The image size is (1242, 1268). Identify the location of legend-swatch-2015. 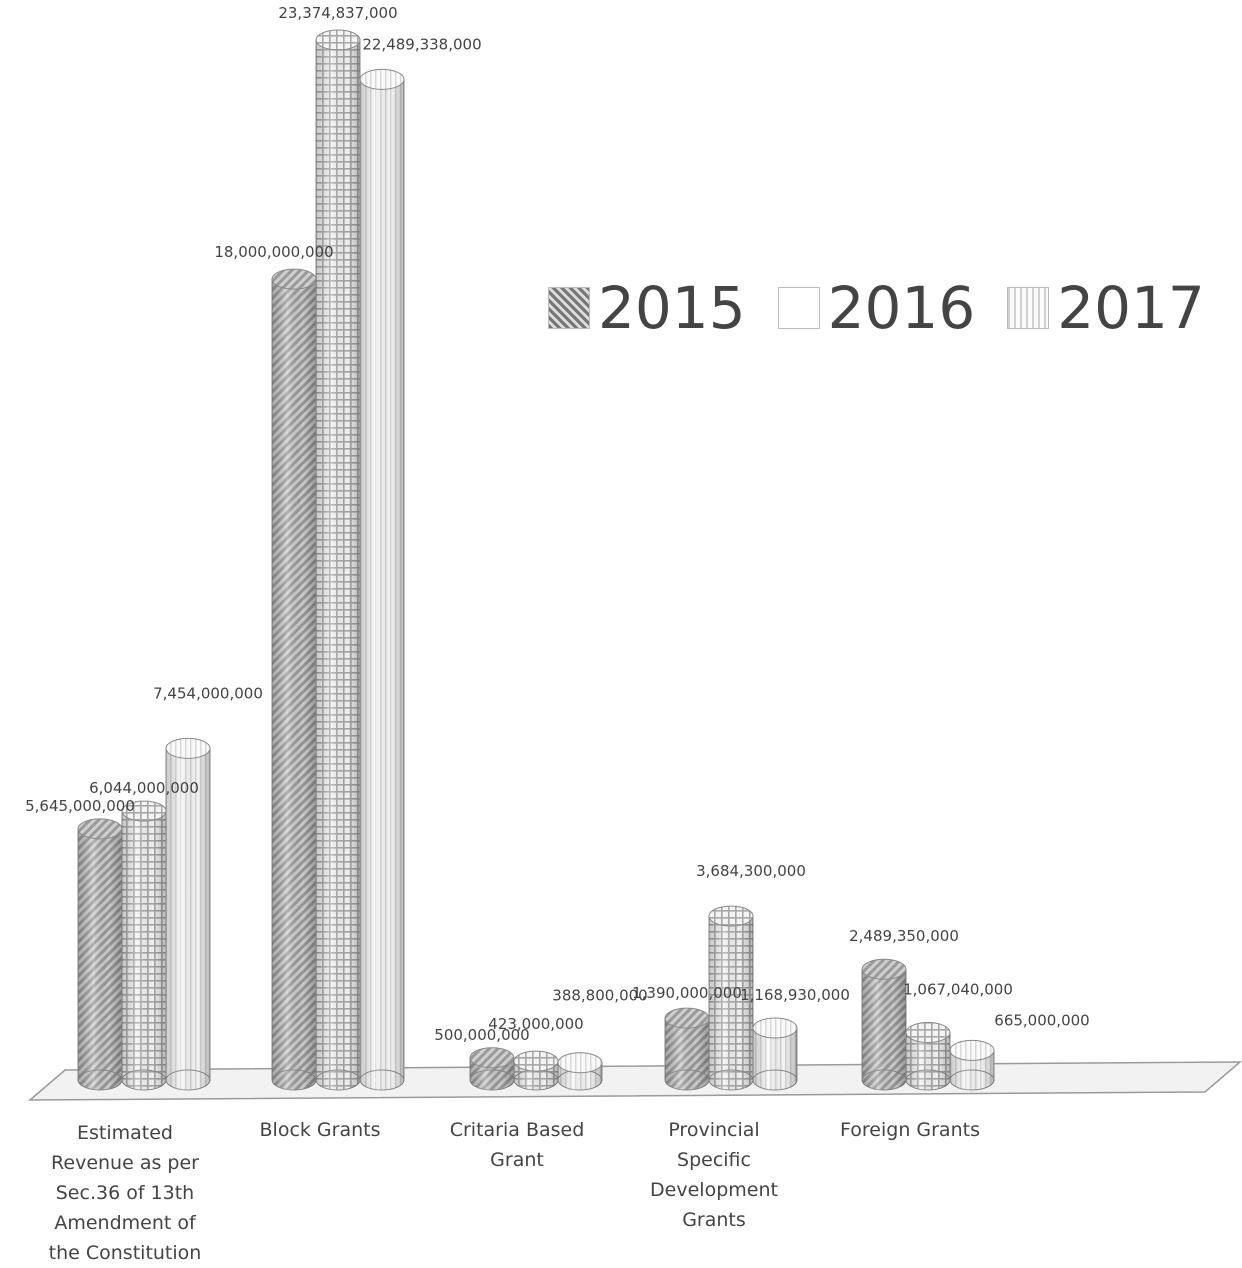
(569, 308).